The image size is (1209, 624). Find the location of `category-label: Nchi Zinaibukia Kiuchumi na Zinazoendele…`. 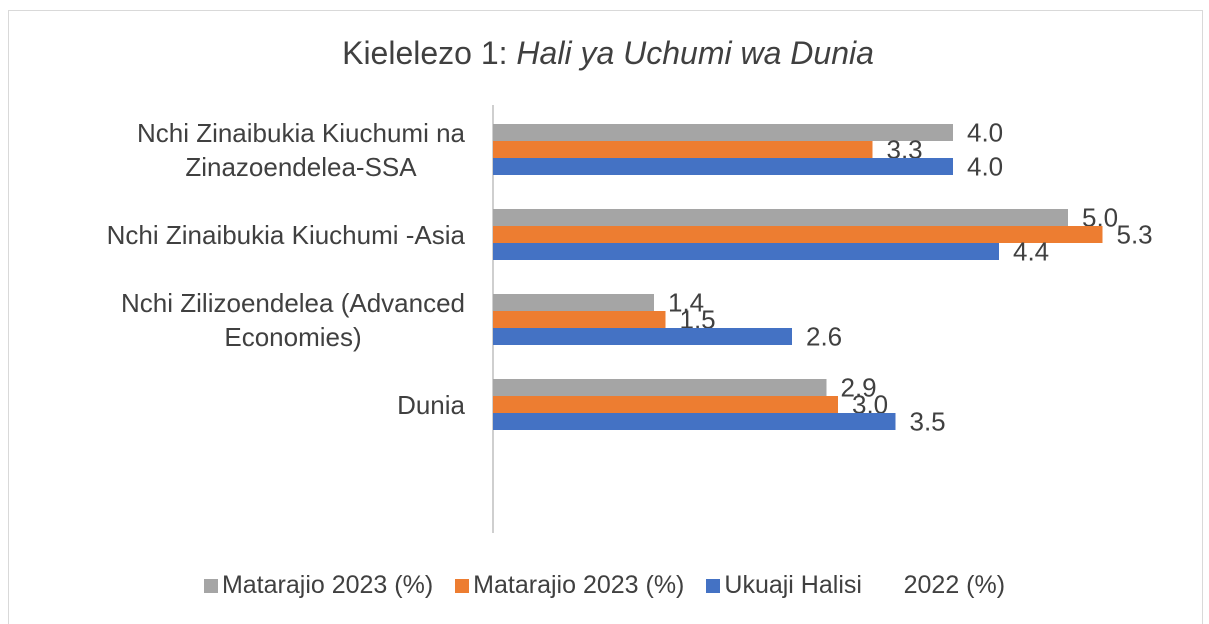

category-label: Nchi Zinaibukia Kiuchumi na Zinazoendele… is located at coordinates (301, 150).